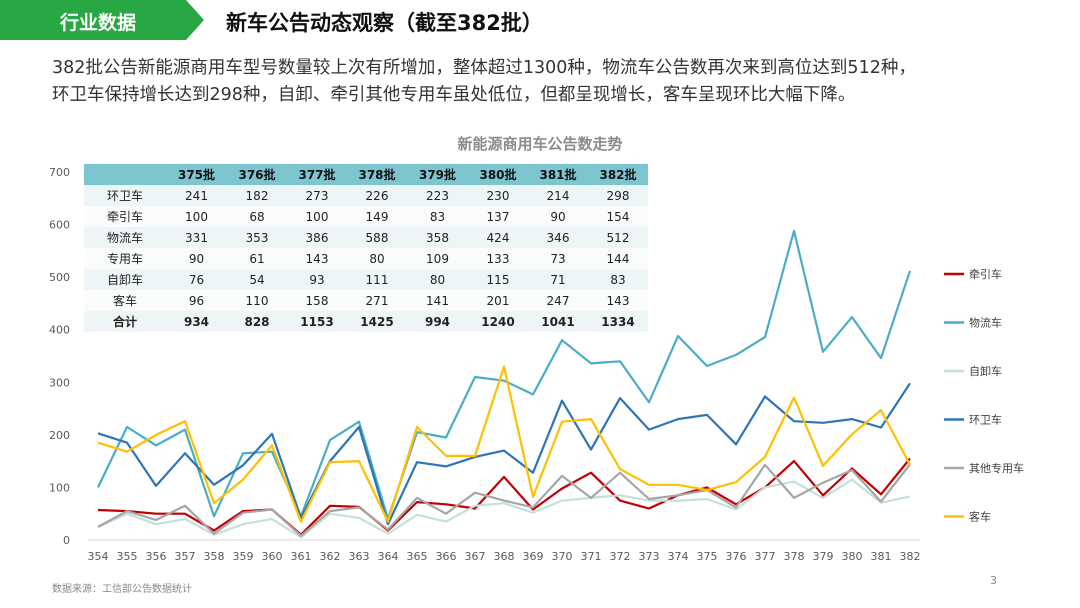  Describe the element at coordinates (257, 237) in the screenshot. I see `table-cell: 353` at that location.